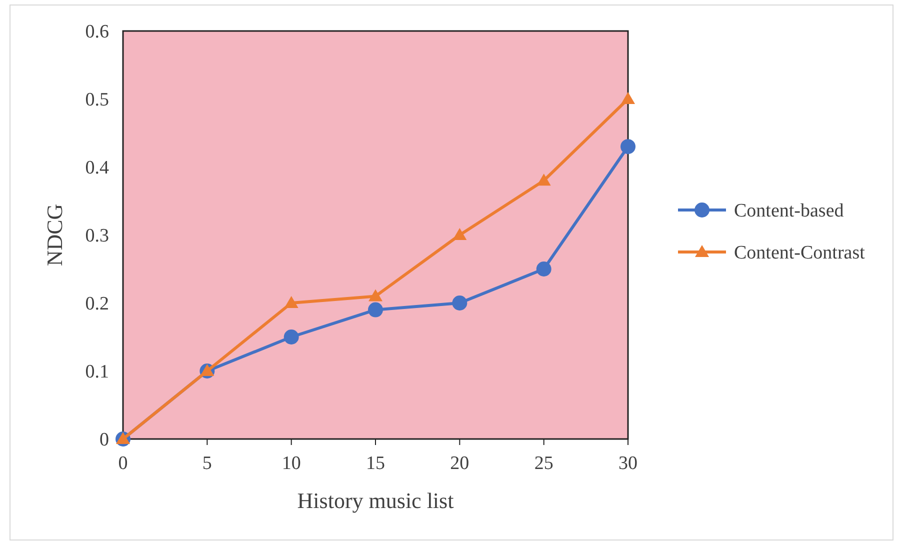 The image size is (904, 547). What do you see at coordinates (97, 304) in the screenshot?
I see `y-tick-label: 0.2` at bounding box center [97, 304].